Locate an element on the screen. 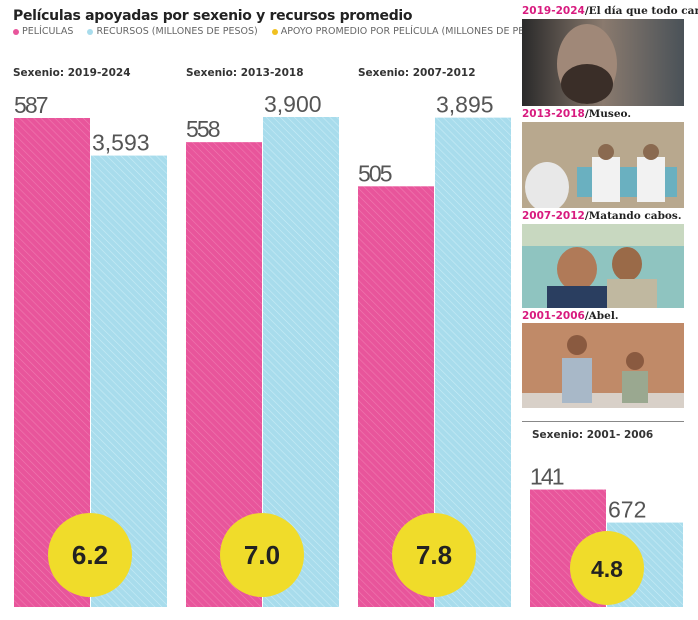  label-peliculas: 558 is located at coordinates (203, 129).